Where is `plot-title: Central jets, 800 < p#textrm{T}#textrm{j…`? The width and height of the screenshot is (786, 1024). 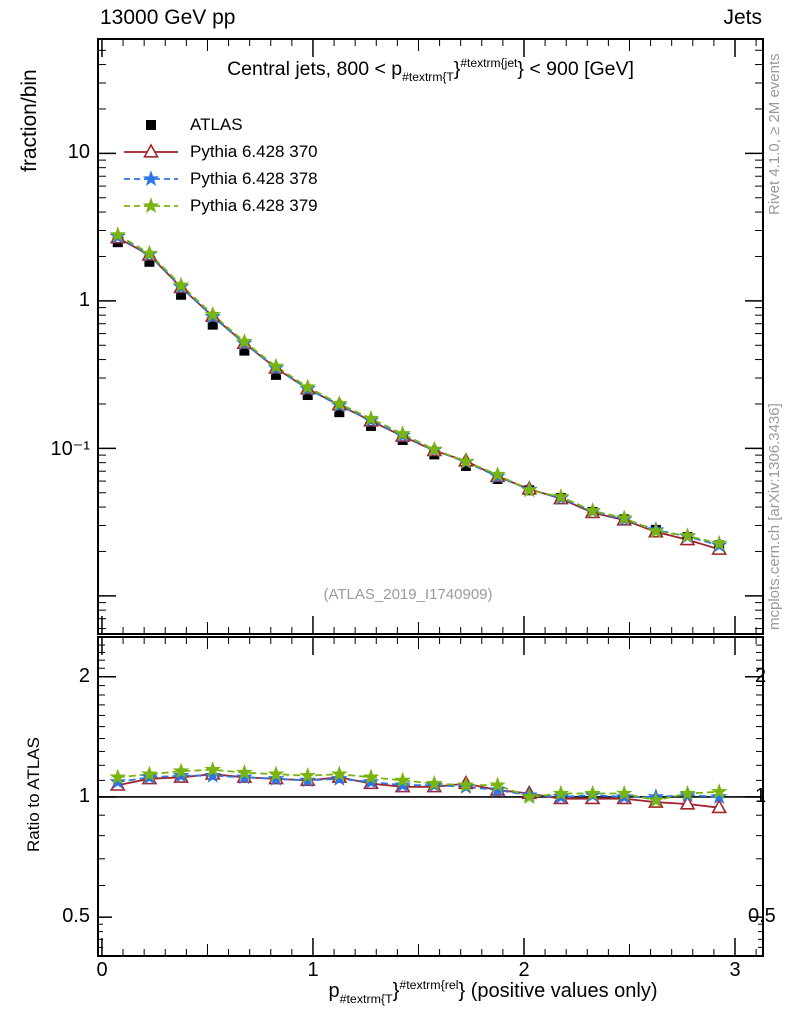 plot-title: Central jets, 800 < p#textrm{T}#textrm{j… is located at coordinates (430, 70).